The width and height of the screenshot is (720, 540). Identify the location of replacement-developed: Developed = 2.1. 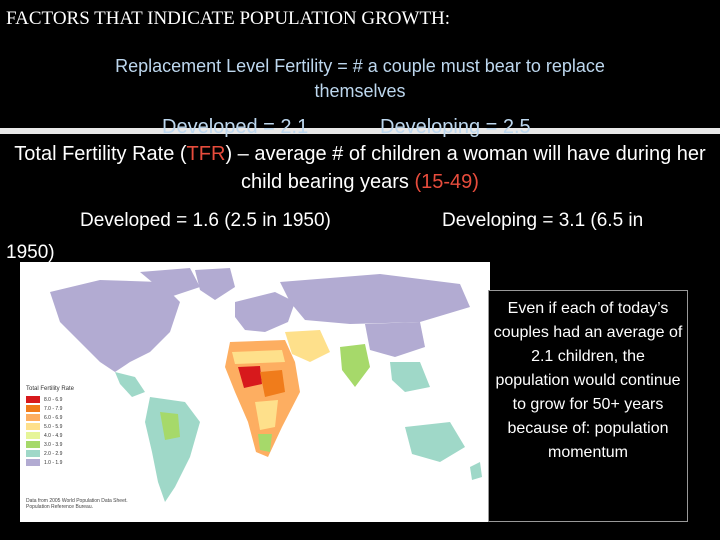
(235, 127).